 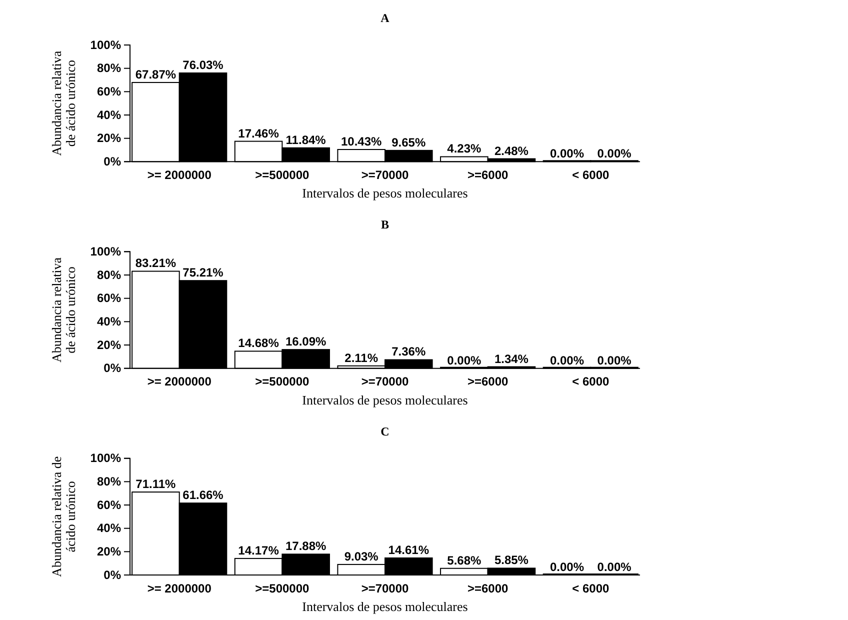 I want to click on data-label: 1.34%, so click(x=511, y=359).